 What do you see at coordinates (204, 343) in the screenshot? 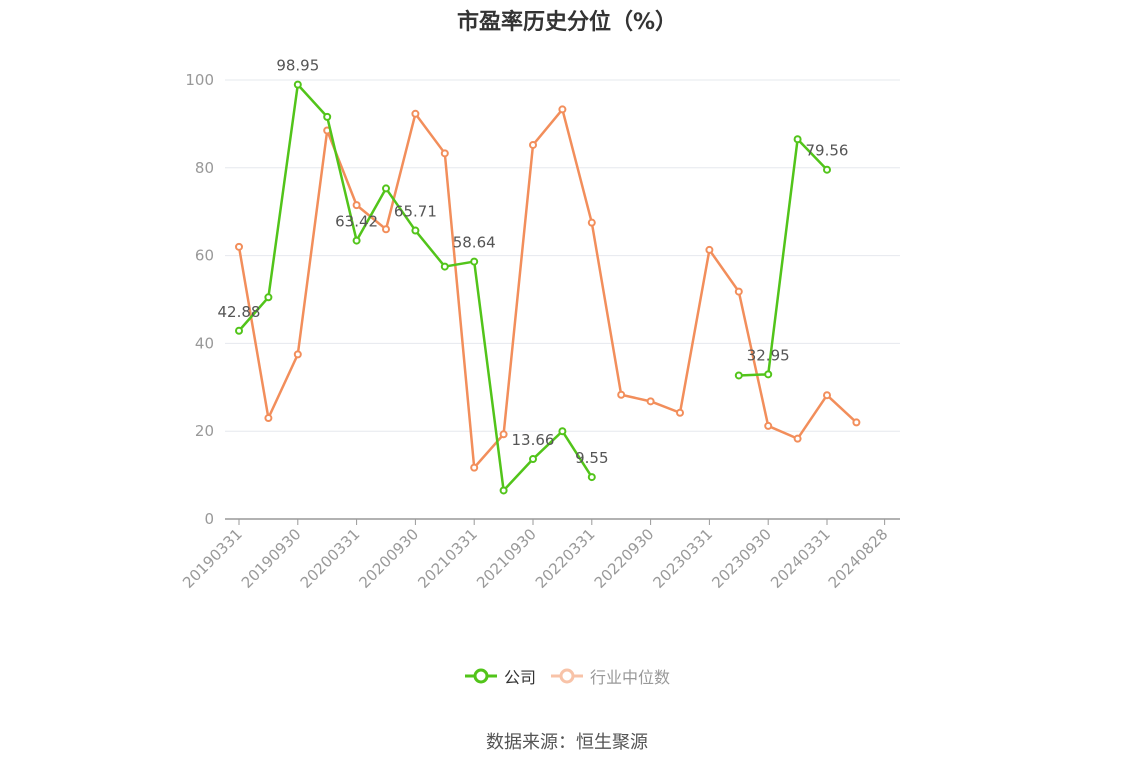
I see `y-tick-label: 40` at bounding box center [204, 343].